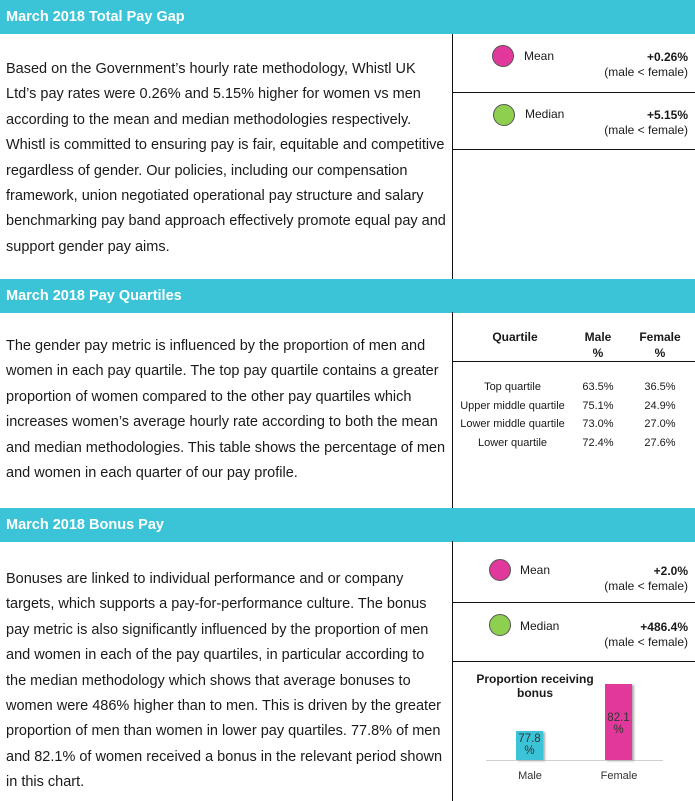 The image size is (695, 801). Describe the element at coordinates (347, 17) in the screenshot. I see `section-header-pay-gap: March 2018 Total Pay Gap` at that location.